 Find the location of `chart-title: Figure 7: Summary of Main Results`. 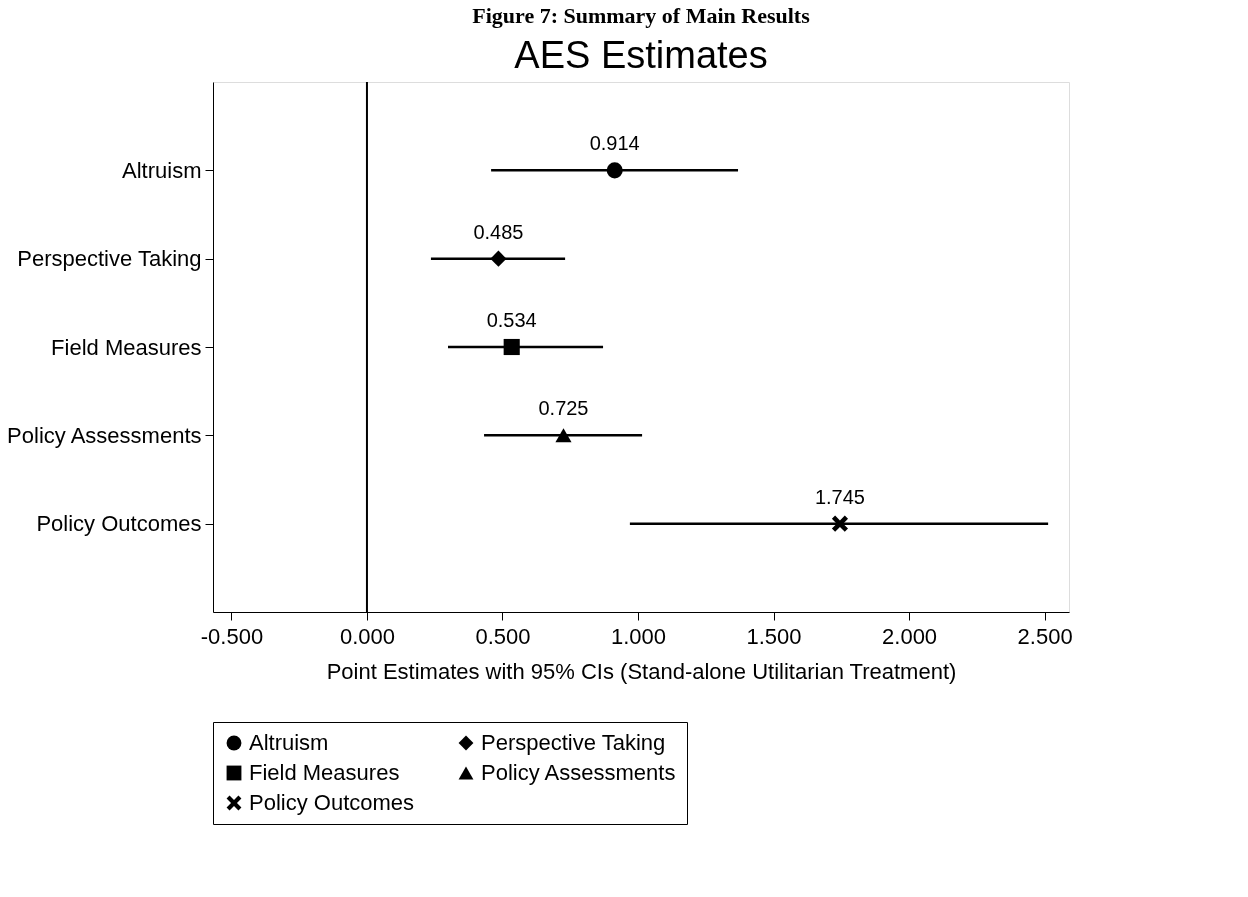

chart-title: Figure 7: Summary of Main Results is located at coordinates (641, 15).